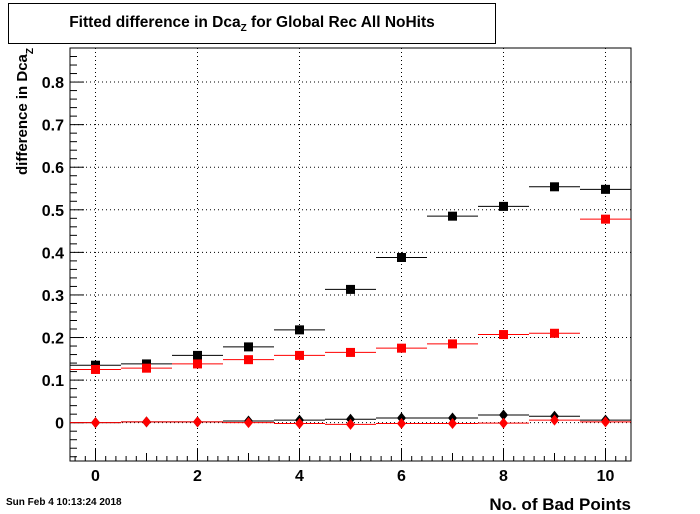 This screenshot has height=514, width=700. Describe the element at coordinates (299, 476) in the screenshot. I see `x-tick-label: 4` at that location.